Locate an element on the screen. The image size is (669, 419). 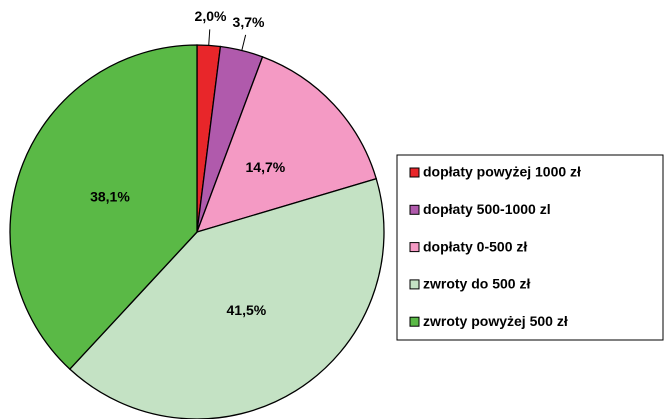
data-label: 41,5% is located at coordinates (247, 310).